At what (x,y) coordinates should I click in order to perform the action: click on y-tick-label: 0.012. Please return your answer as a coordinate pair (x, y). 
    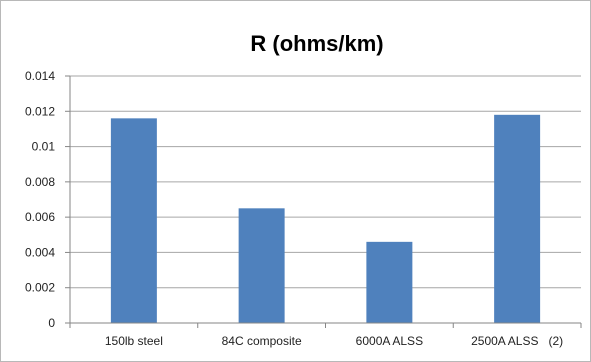
    Looking at the image, I should click on (40, 111).